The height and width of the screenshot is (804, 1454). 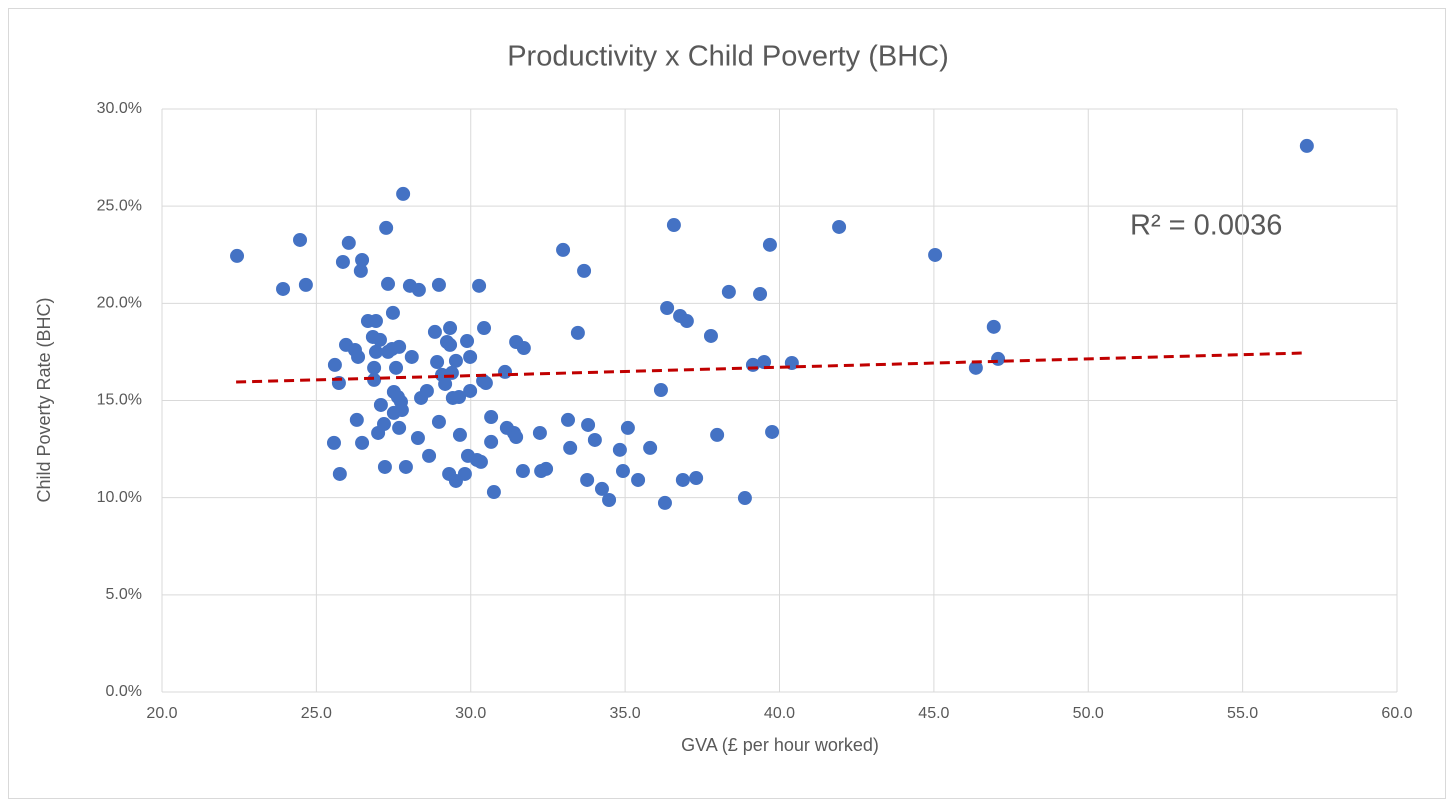 I want to click on x-tick-label: 30.0, so click(x=470, y=713).